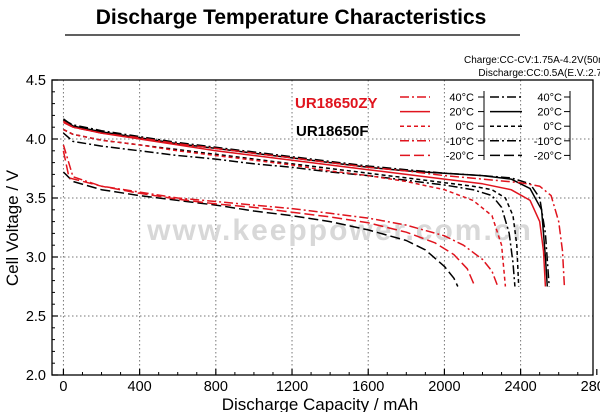  Describe the element at coordinates (36, 81) in the screenshot. I see `y-tick-label: 4.5` at that location.